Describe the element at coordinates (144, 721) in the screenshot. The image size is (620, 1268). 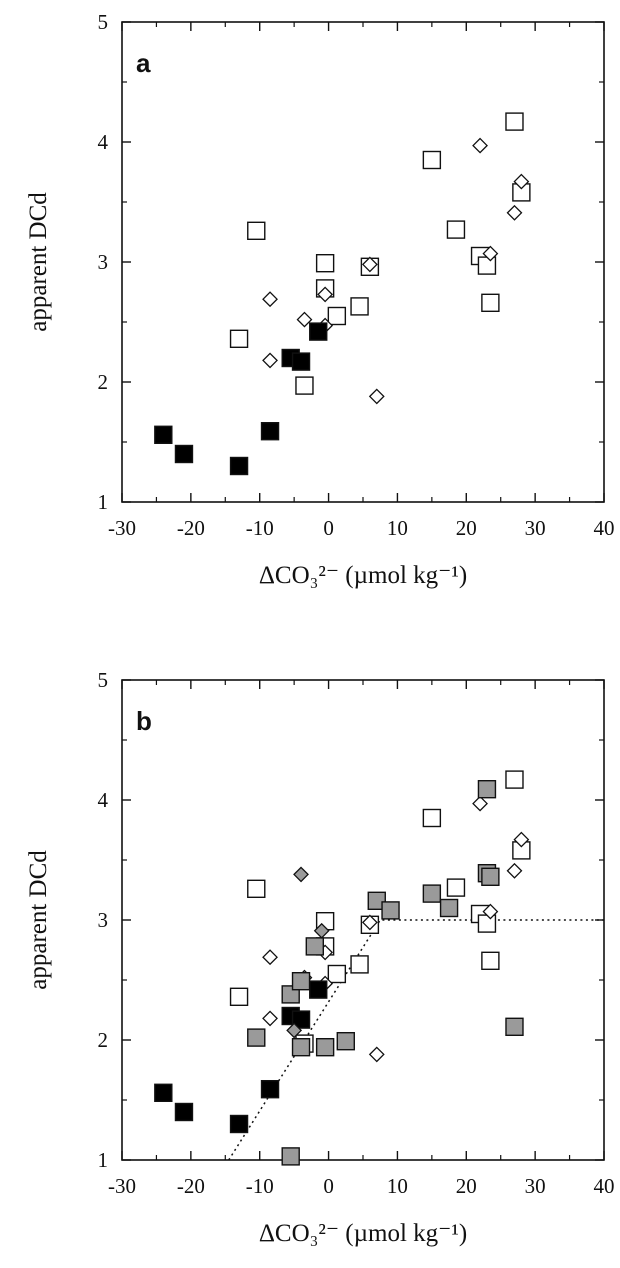
I see `panel-letter: b` at that location.